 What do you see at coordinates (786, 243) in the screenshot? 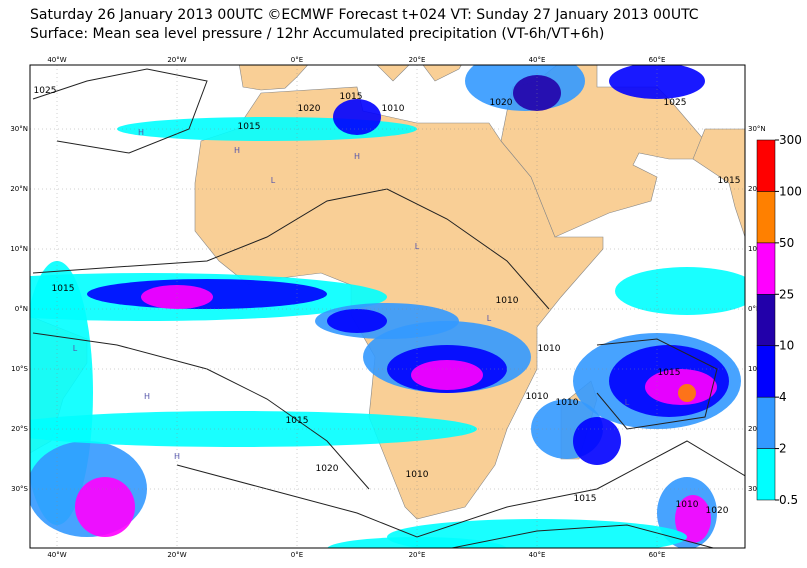
I see `colorbar-label: 50` at bounding box center [786, 243].